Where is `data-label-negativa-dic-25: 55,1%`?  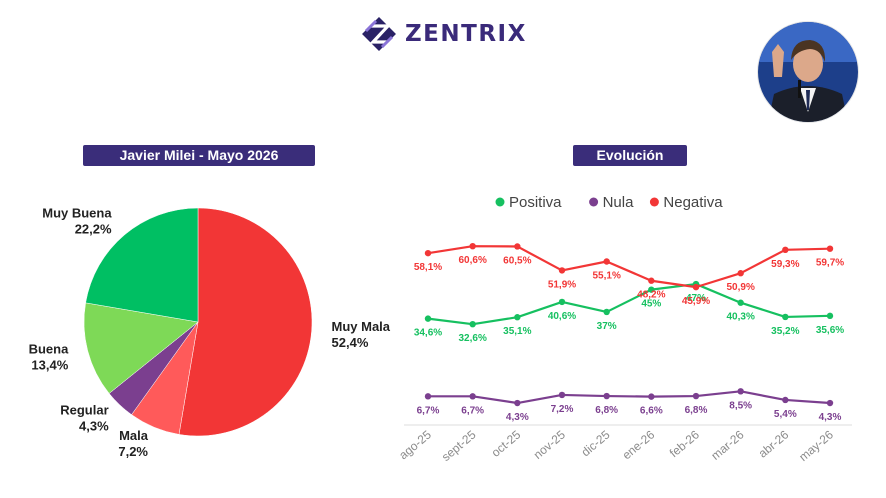
data-label-negativa-dic-25: 55,1% is located at coordinates (606, 276).